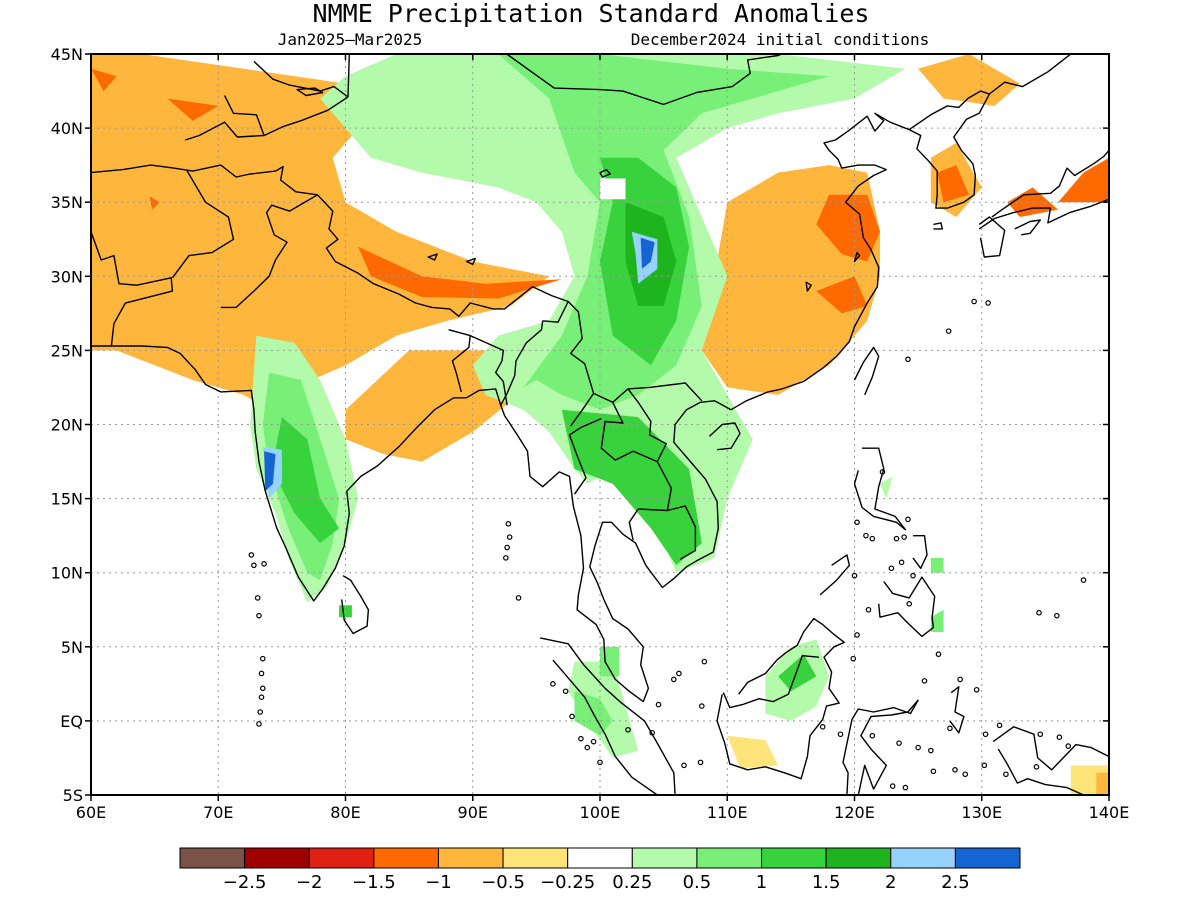 Image resolution: width=1200 pixels, height=900 pixels. I want to click on y-tick-label: 5N, so click(72, 647).